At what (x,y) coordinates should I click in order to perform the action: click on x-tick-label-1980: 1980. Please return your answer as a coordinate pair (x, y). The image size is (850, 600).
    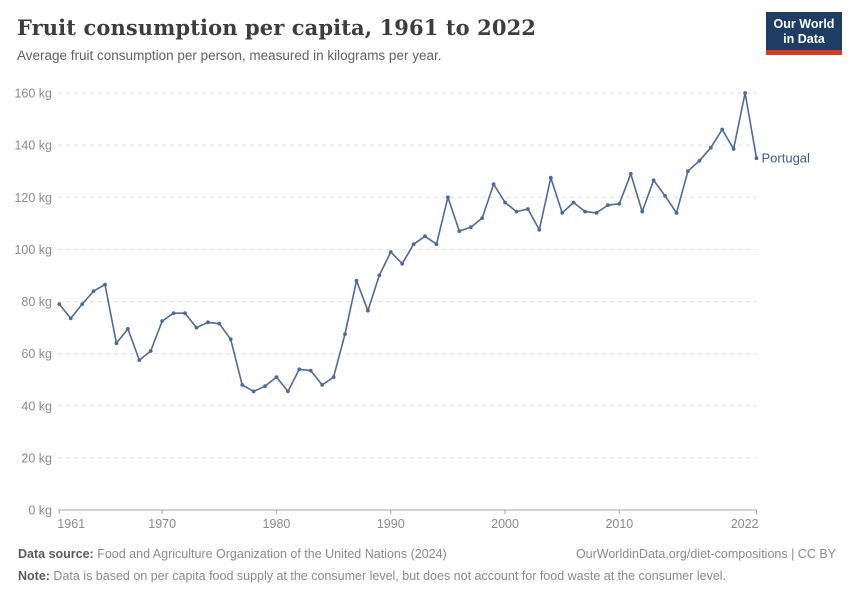
    Looking at the image, I should click on (277, 524).